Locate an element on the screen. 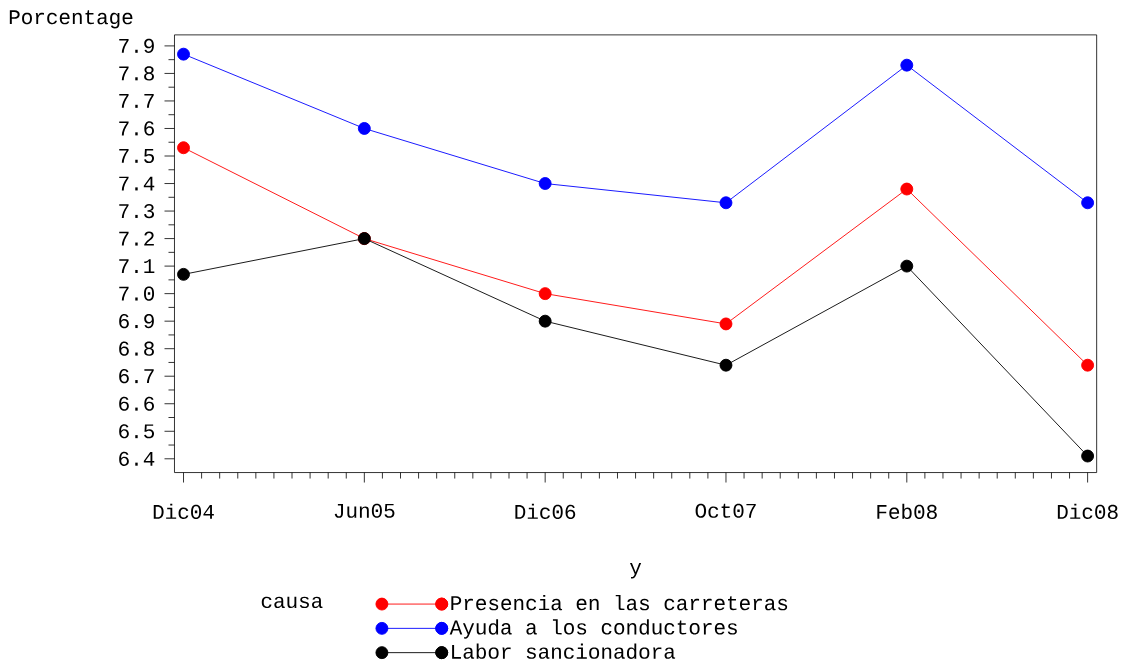  x-tick-label: Dic08 is located at coordinates (1087, 511).